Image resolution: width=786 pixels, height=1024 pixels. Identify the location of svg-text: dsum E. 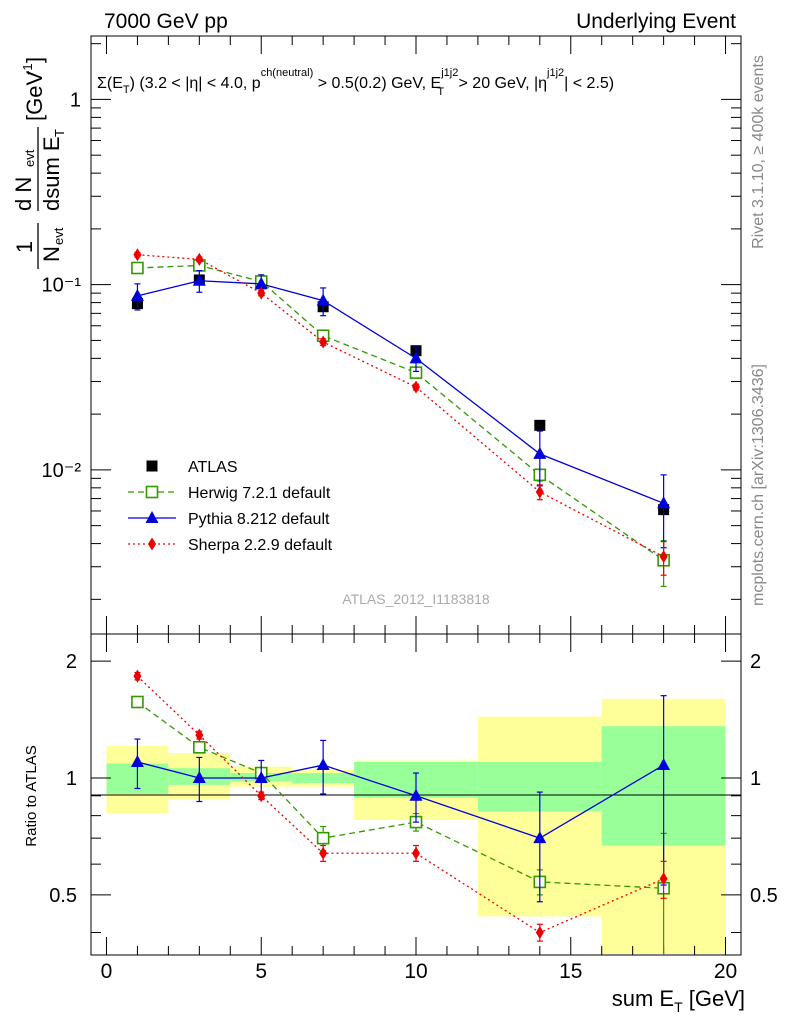
(51, 173).